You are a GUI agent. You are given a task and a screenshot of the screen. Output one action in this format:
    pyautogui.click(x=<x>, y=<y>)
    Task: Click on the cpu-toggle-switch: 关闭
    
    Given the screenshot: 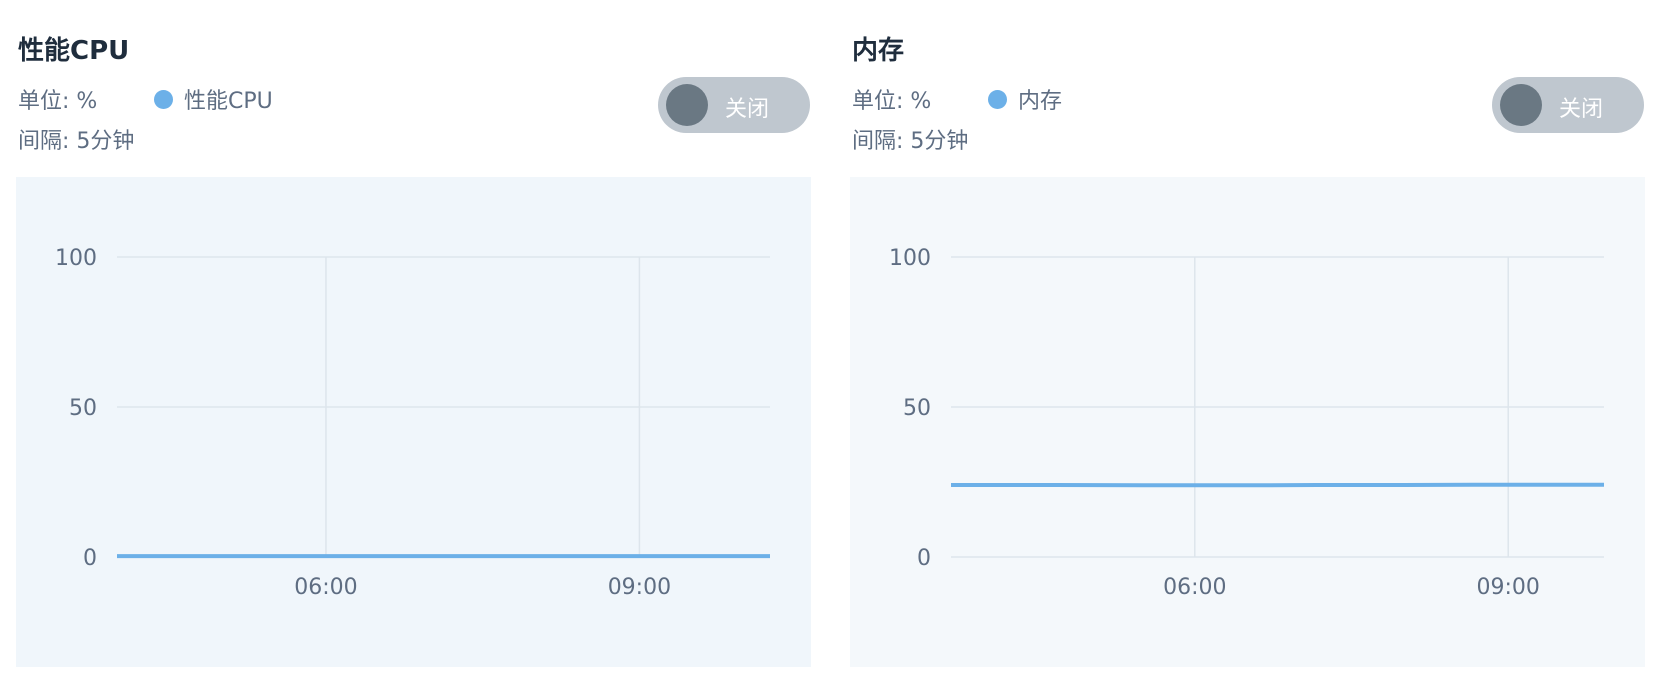 What is the action you would take?
    pyautogui.click(x=734, y=105)
    